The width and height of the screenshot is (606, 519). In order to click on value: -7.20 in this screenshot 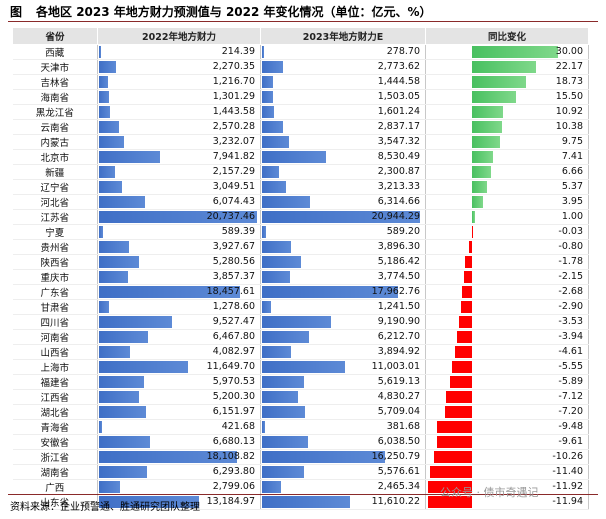, I will do `click(570, 411)`.